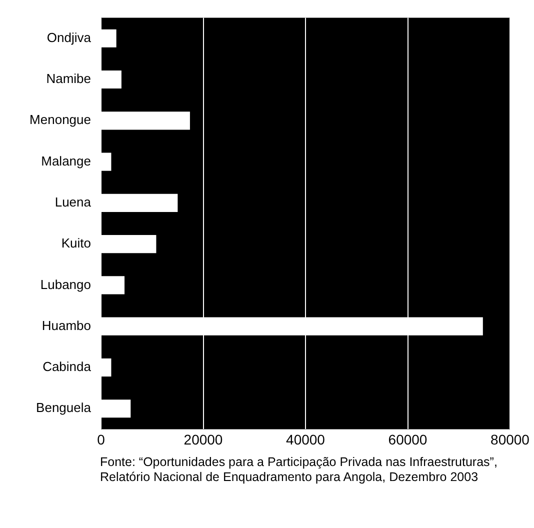 The image size is (534, 528). What do you see at coordinates (203, 439) in the screenshot?
I see `x-tick-label: 20000` at bounding box center [203, 439].